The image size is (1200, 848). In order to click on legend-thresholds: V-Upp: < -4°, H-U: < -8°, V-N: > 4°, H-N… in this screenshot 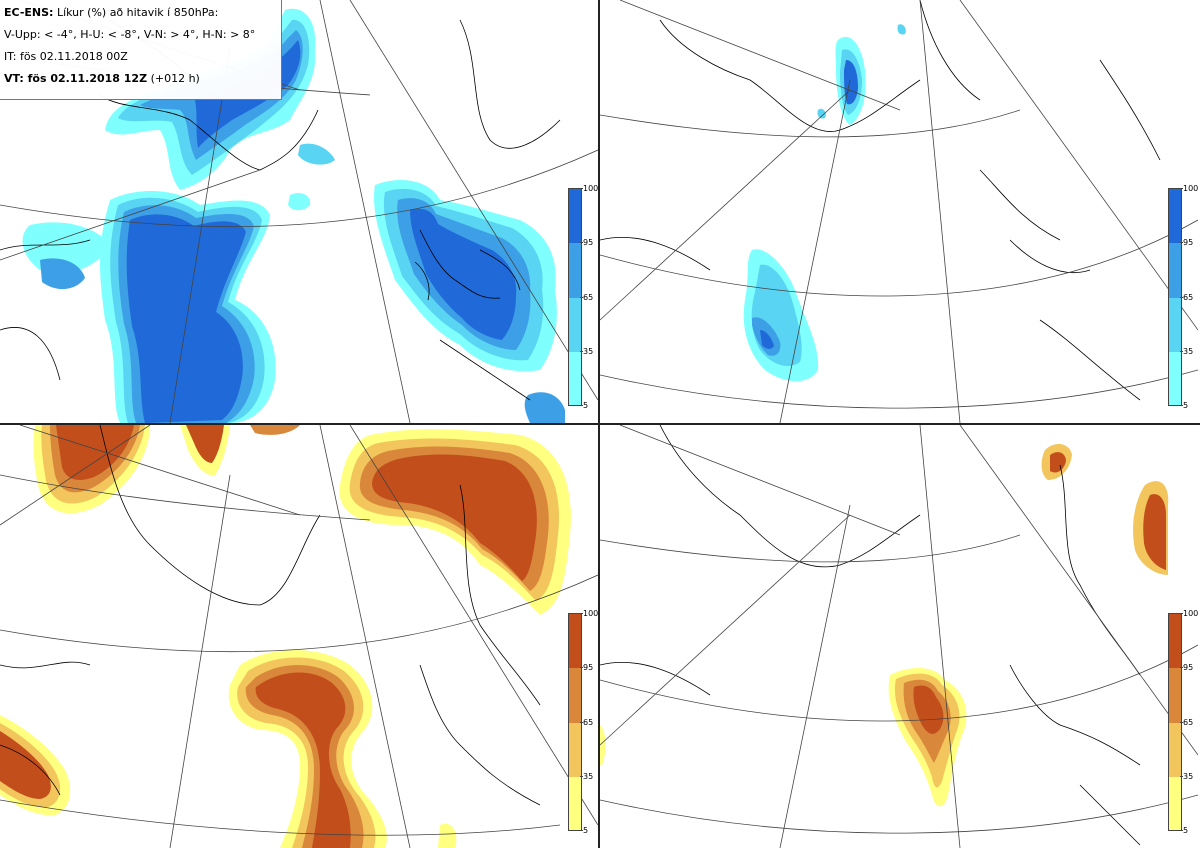, I will do `click(130, 34)`.